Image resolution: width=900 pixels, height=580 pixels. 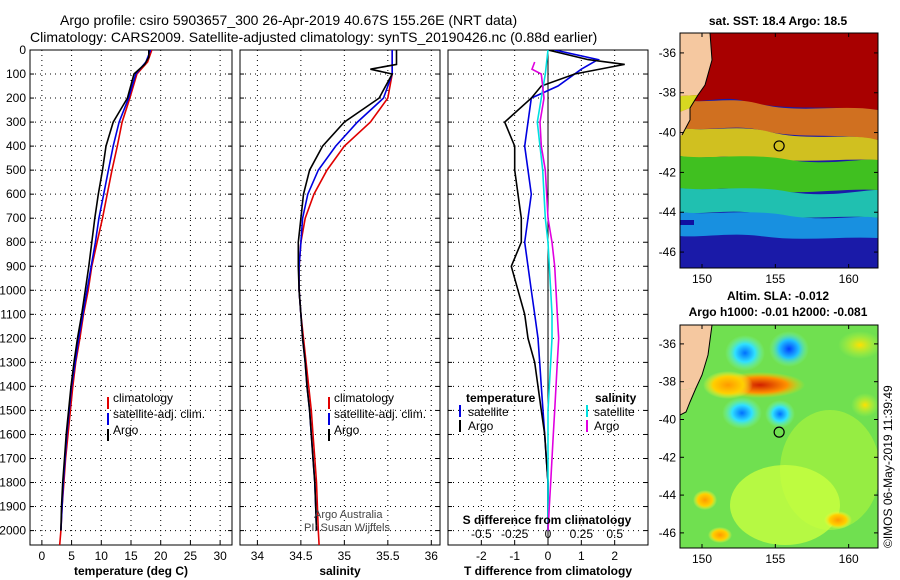 What do you see at coordinates (258, 556) in the screenshot?
I see `x-tick-label: 34` at bounding box center [258, 556].